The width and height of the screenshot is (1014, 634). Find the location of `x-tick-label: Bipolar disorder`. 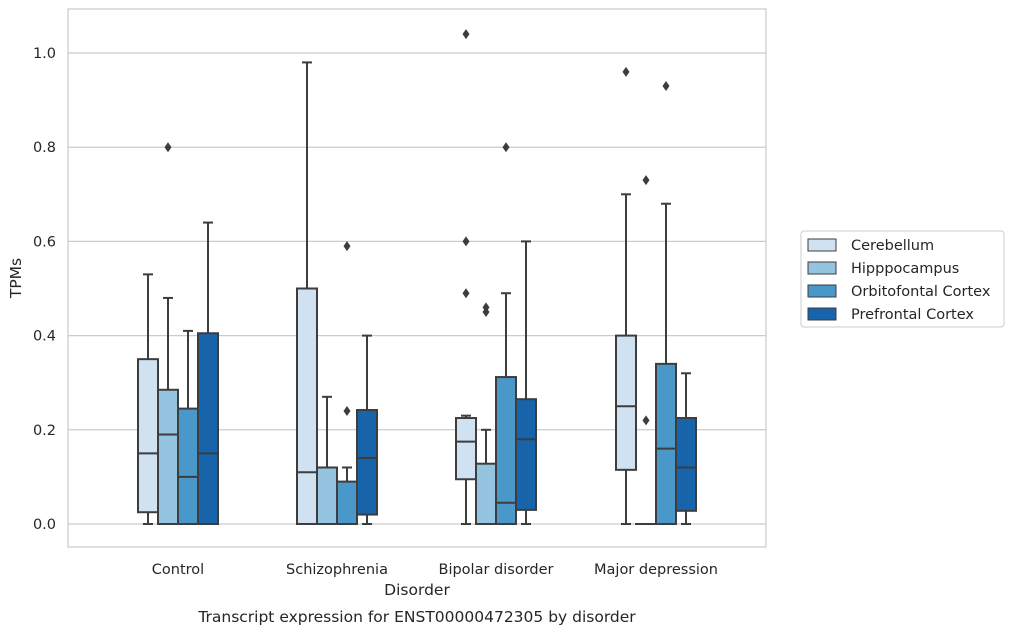

x-tick-label: Bipolar disorder is located at coordinates (496, 570).